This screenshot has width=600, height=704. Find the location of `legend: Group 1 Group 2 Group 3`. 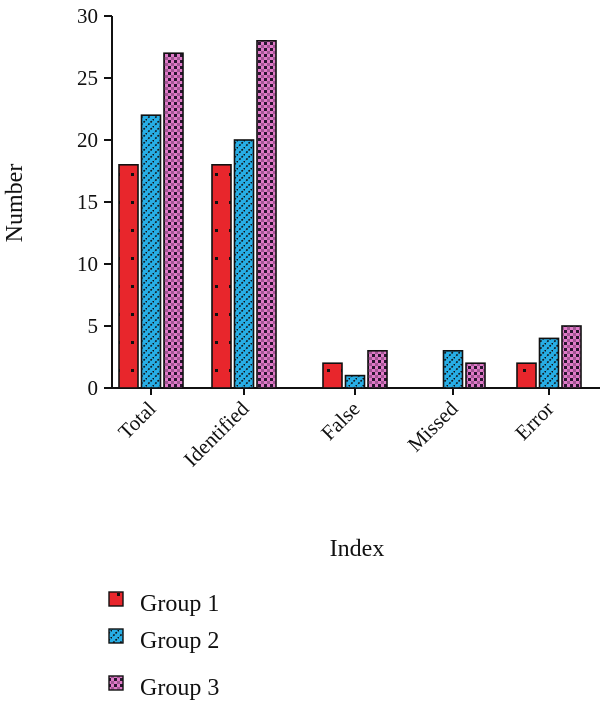

legend: Group 1 Group 2 Group 3 is located at coordinates (163, 646).